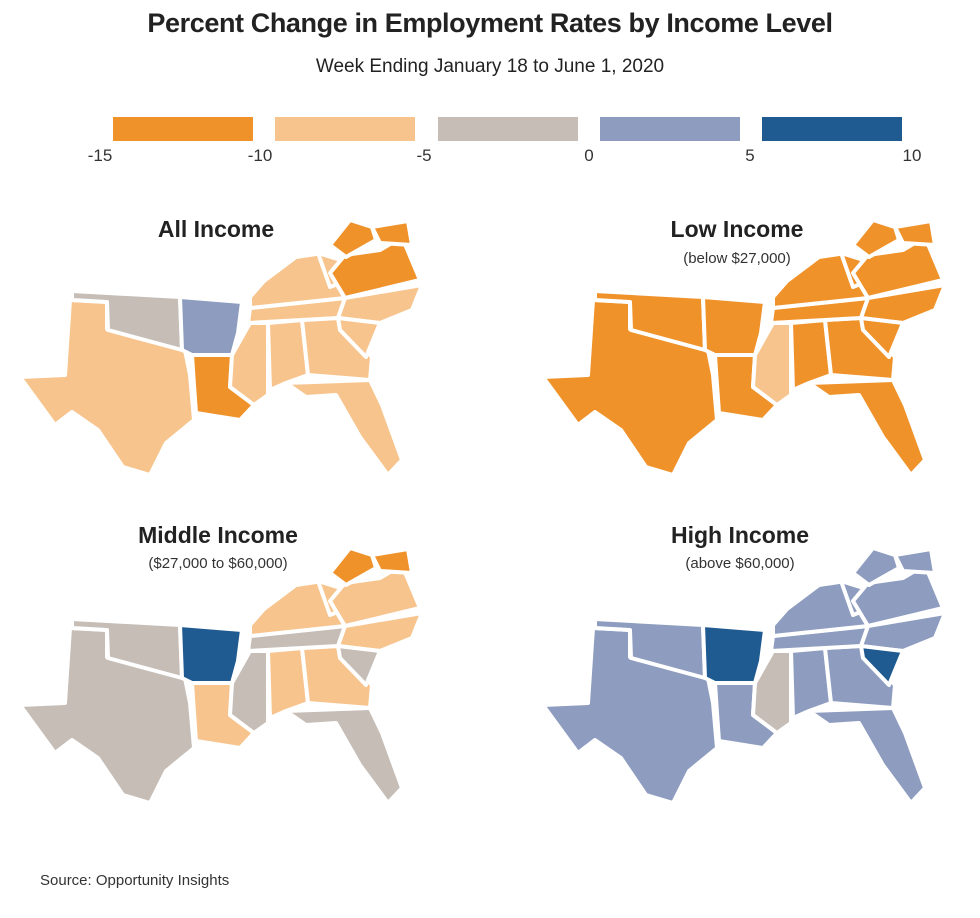  Describe the element at coordinates (737, 258) in the screenshot. I see `panel-subtitle-low-income: (below $27,000)` at that location.